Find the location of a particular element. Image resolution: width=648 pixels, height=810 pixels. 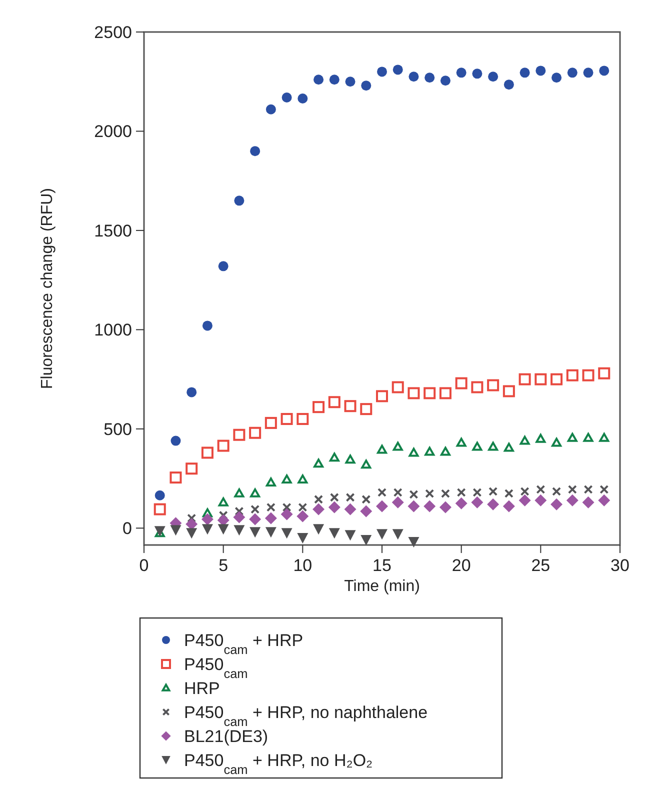

x-tick-label: 5 is located at coordinates (223, 565).